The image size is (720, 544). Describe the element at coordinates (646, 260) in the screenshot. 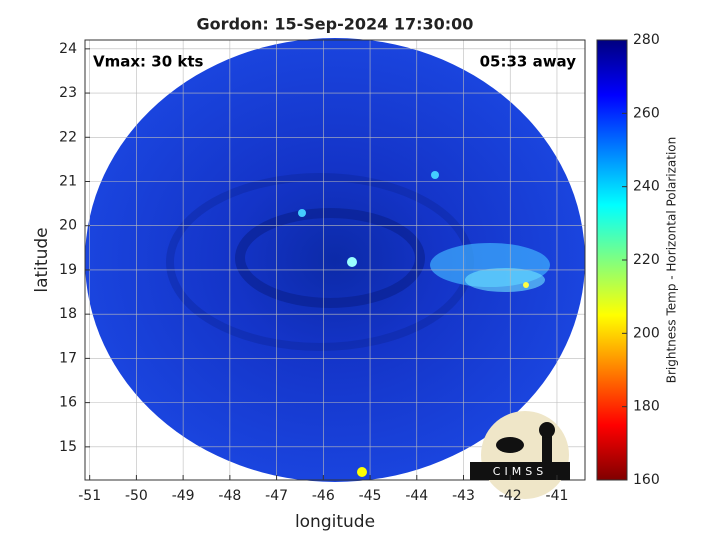

I see `colorbar-tick-label: 220` at that location.